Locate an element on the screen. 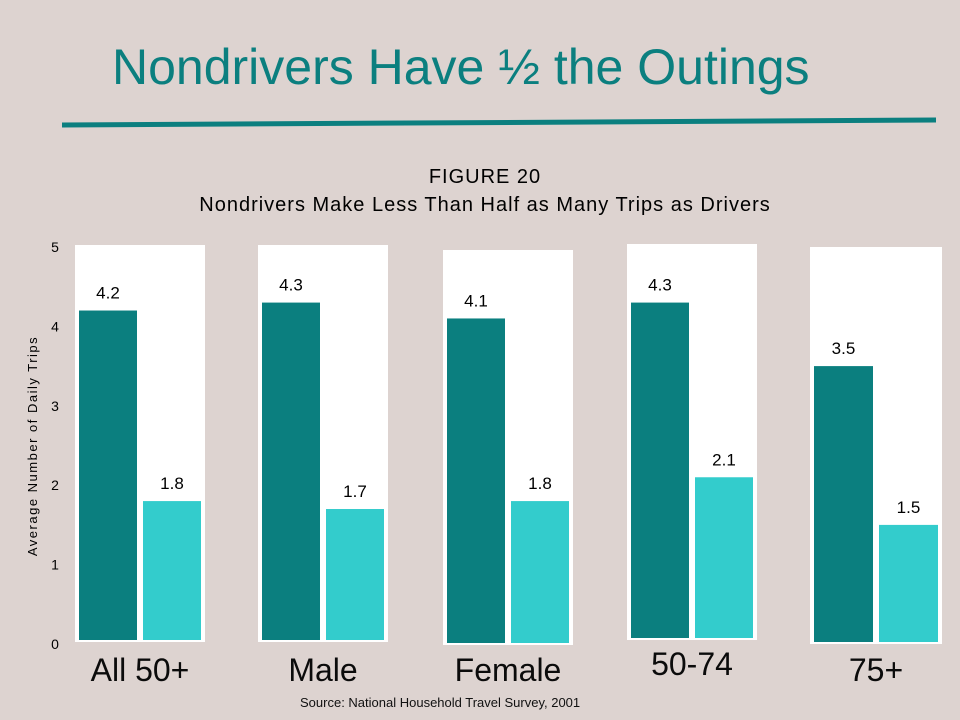 The height and width of the screenshot is (720, 960). category-label: 50-74 is located at coordinates (692, 664).